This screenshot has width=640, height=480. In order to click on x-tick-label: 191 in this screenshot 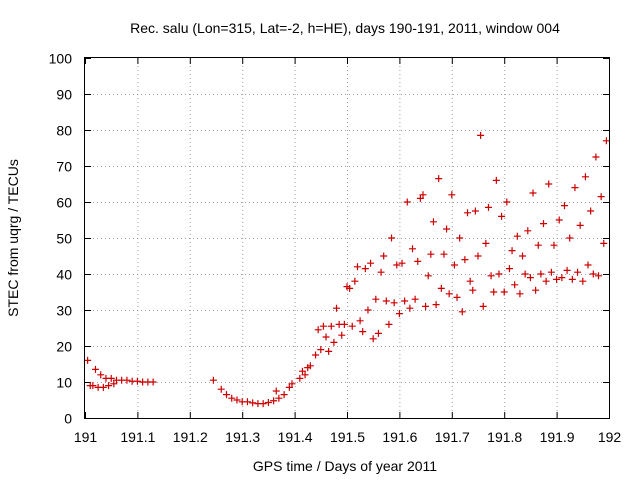, I will do `click(86, 437)`.